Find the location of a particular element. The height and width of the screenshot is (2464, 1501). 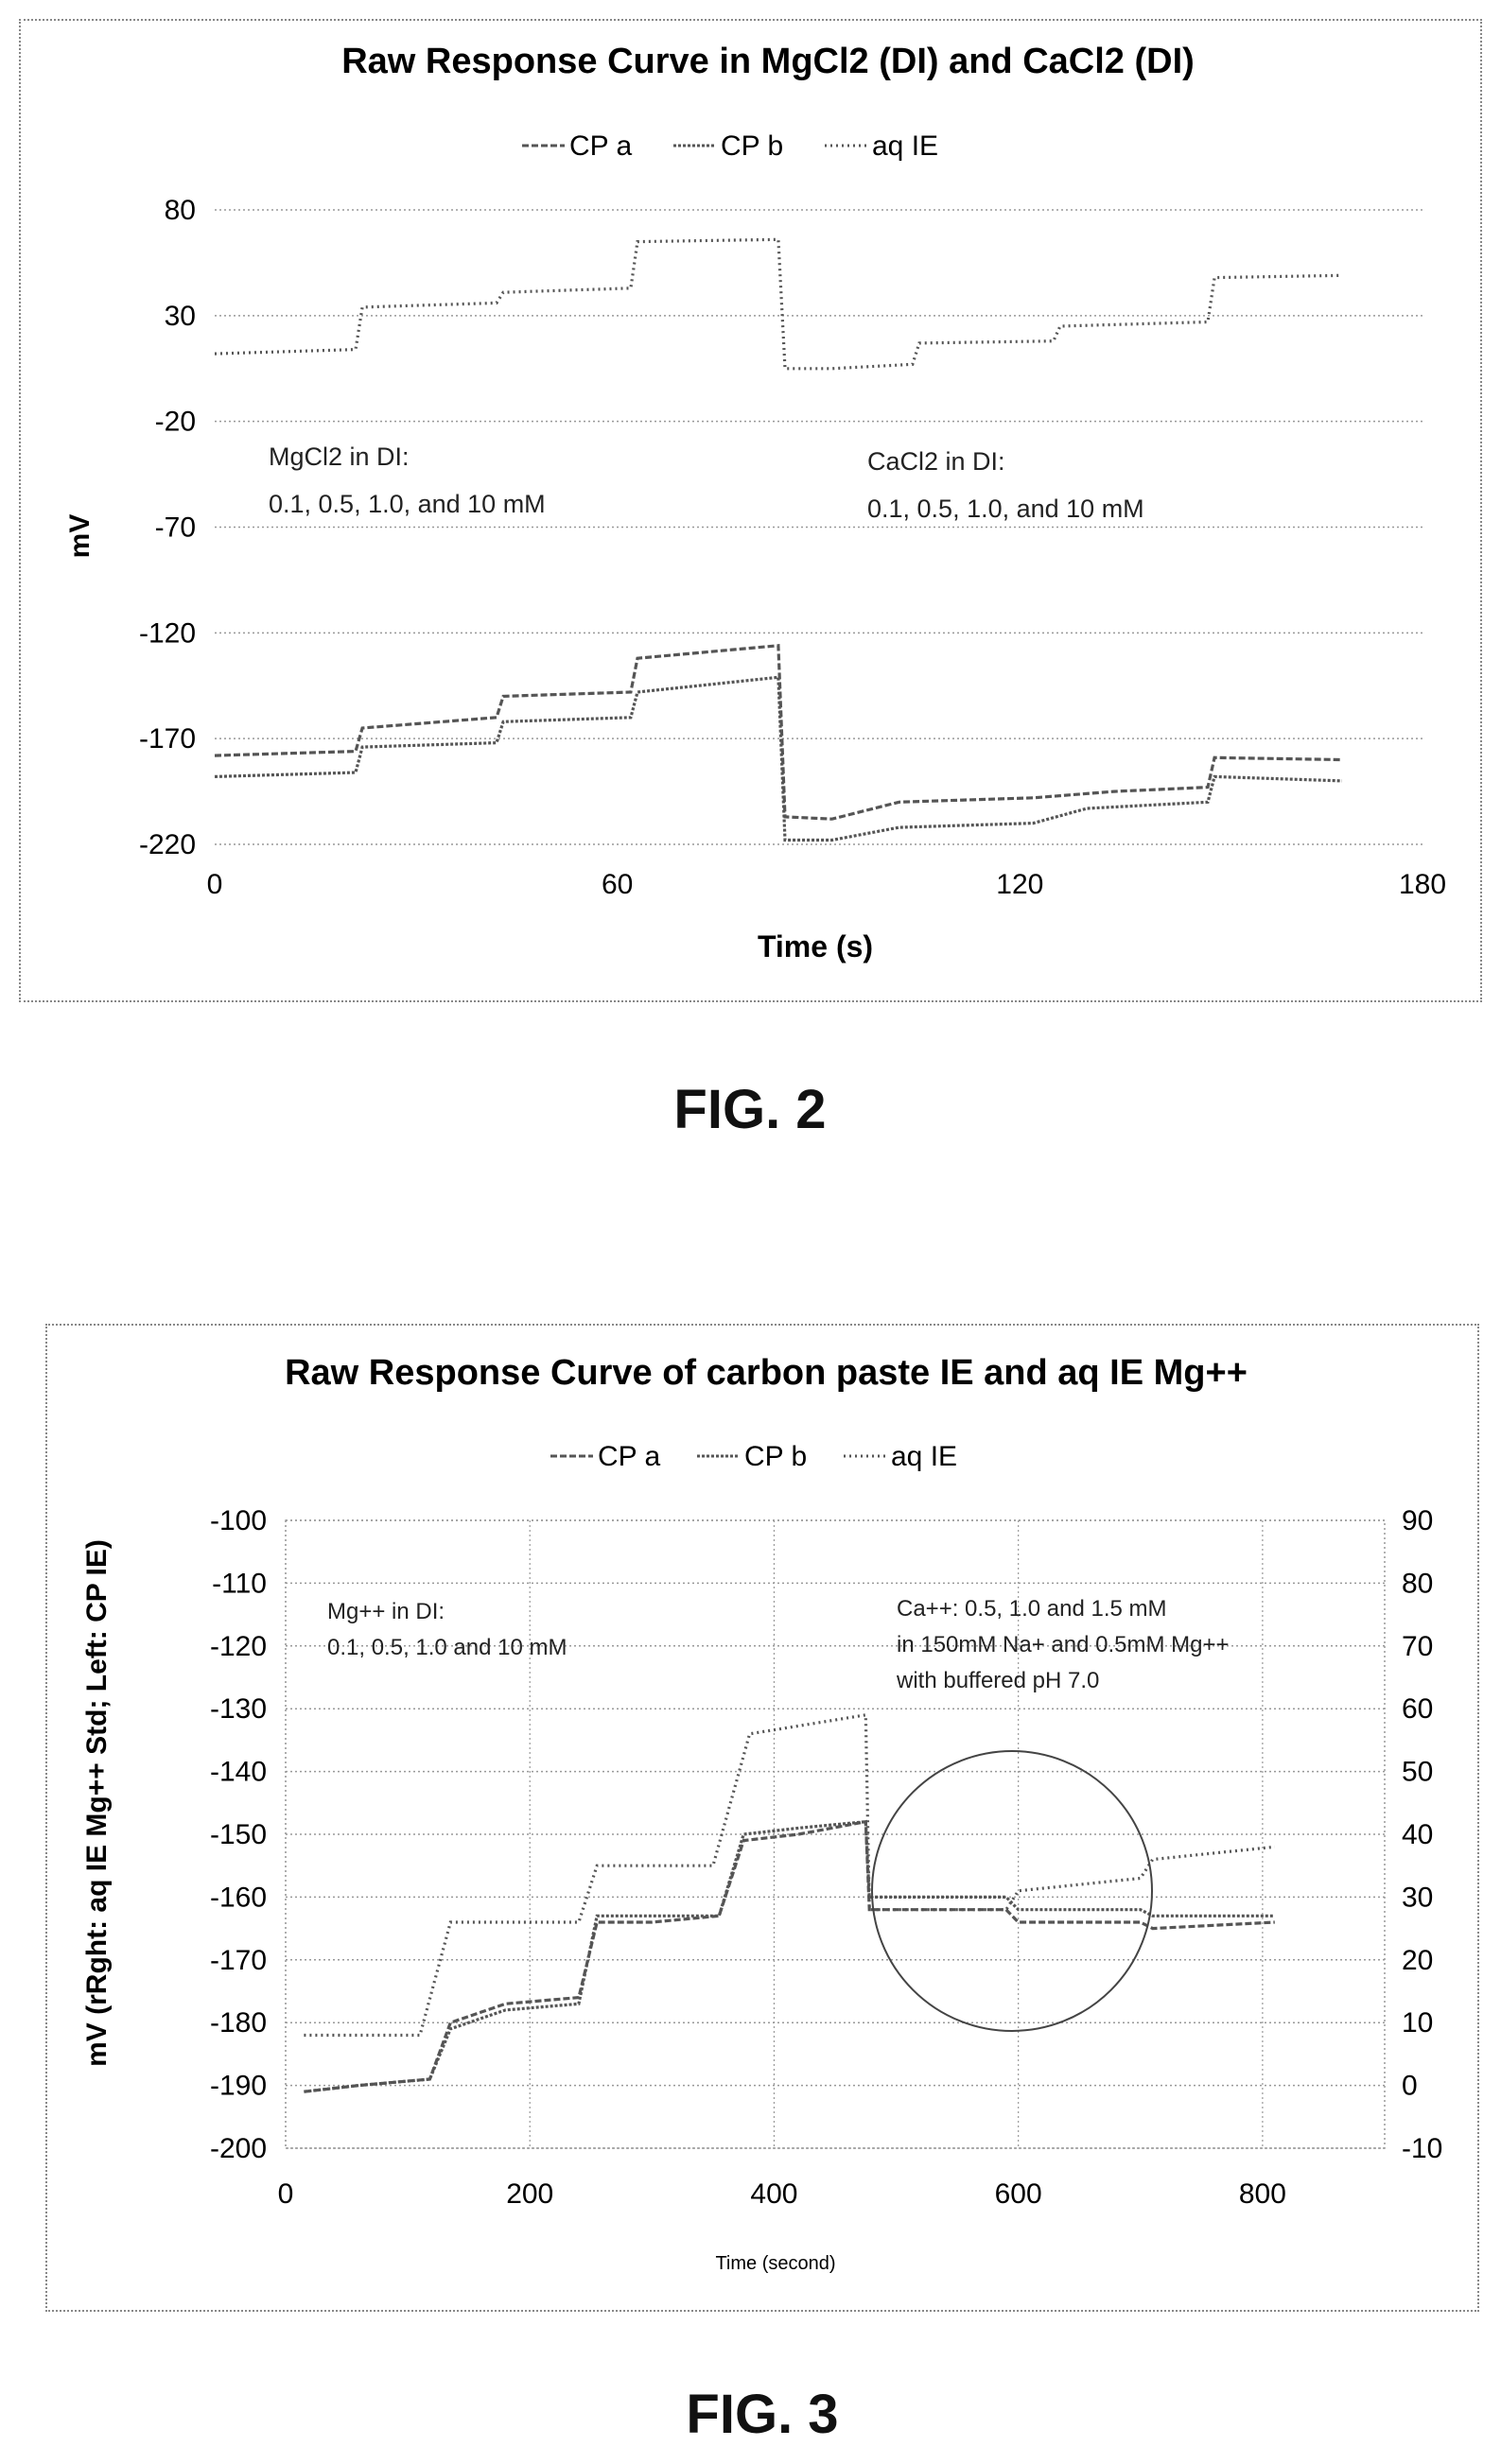

y-tick-label: -130 is located at coordinates (238, 1709).